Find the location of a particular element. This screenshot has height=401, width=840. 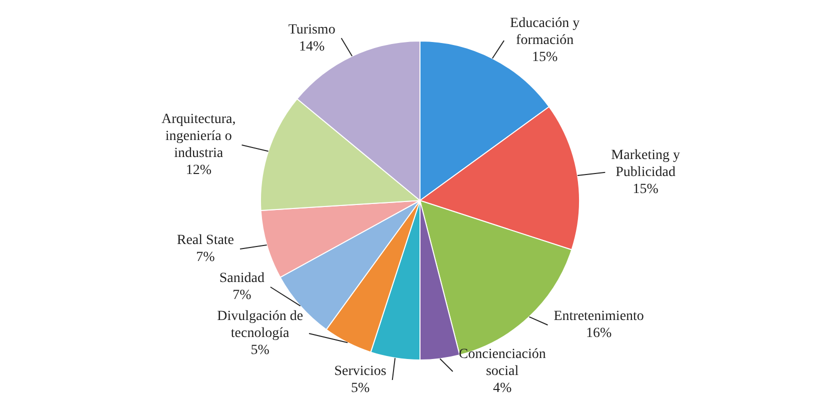

slice-label: Arquitectura, ingeniería o industria is located at coordinates (199, 137).